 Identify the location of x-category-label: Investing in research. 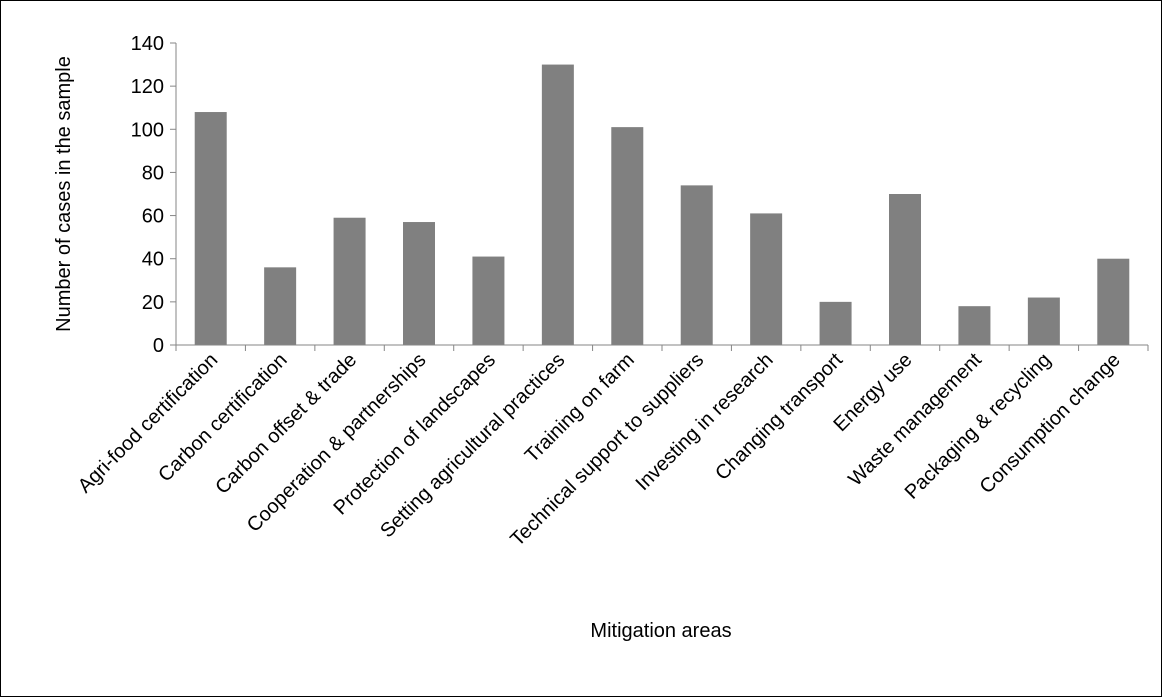
(705, 422).